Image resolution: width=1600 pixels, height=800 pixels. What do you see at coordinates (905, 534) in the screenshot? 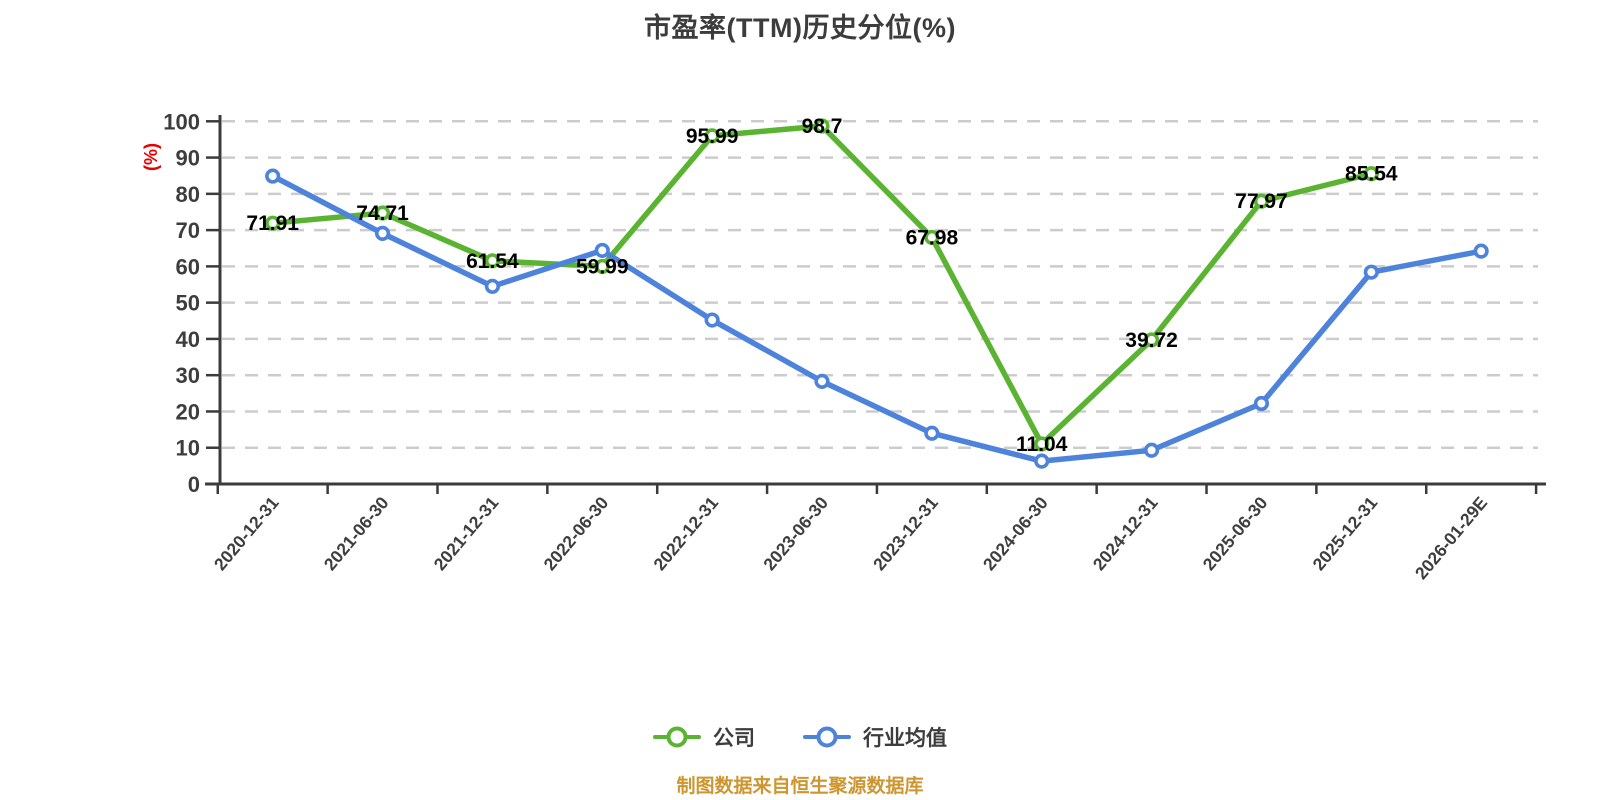
I see `x-tick-label: 2023-12-31` at bounding box center [905, 534].